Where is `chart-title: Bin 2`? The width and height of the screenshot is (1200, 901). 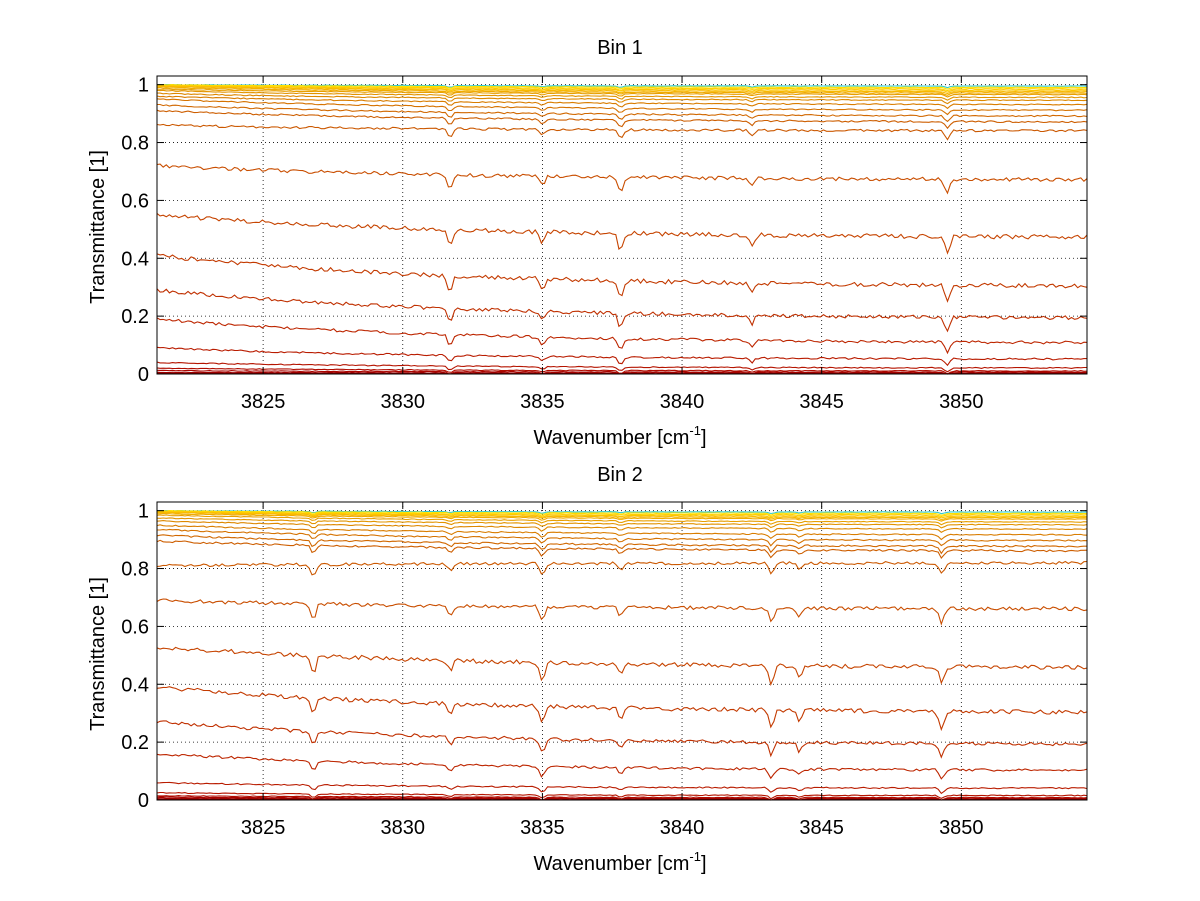 chart-title: Bin 2 is located at coordinates (620, 475).